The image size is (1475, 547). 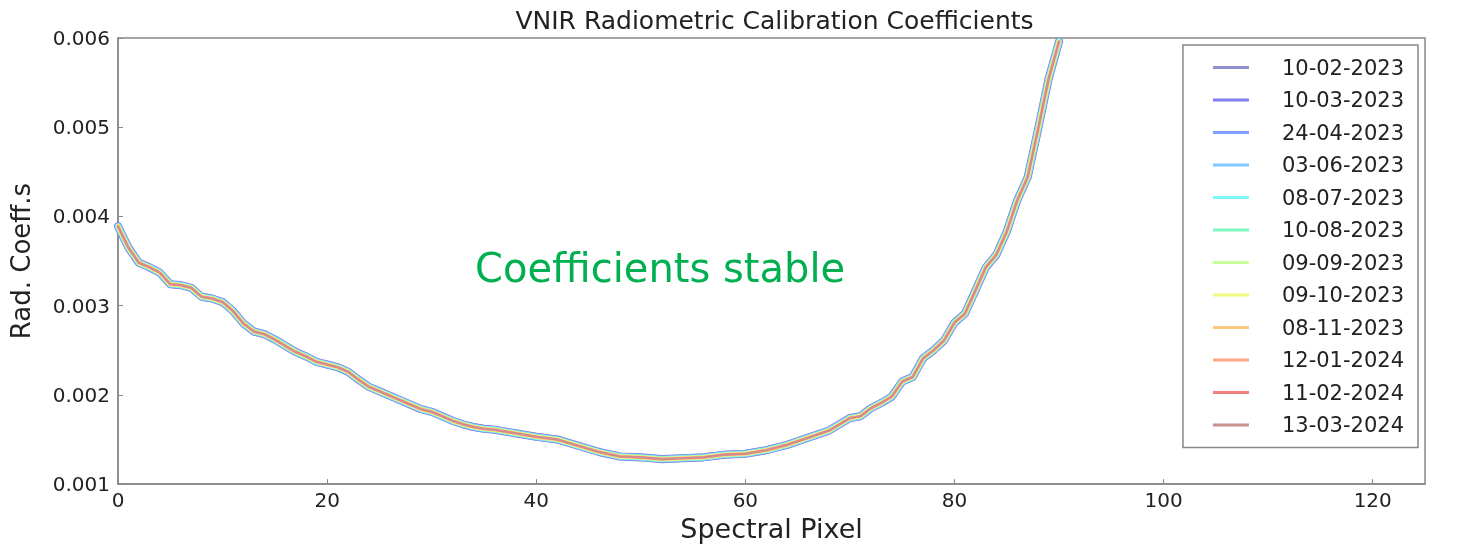 I want to click on x-tick-label: 80, so click(x=954, y=500).